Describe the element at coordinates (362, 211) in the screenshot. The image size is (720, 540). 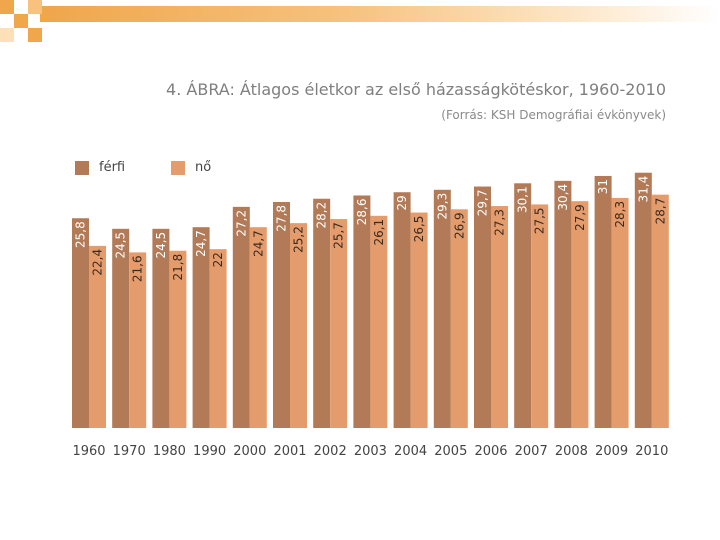
I see `data-label-ferfi: 28,6` at that location.